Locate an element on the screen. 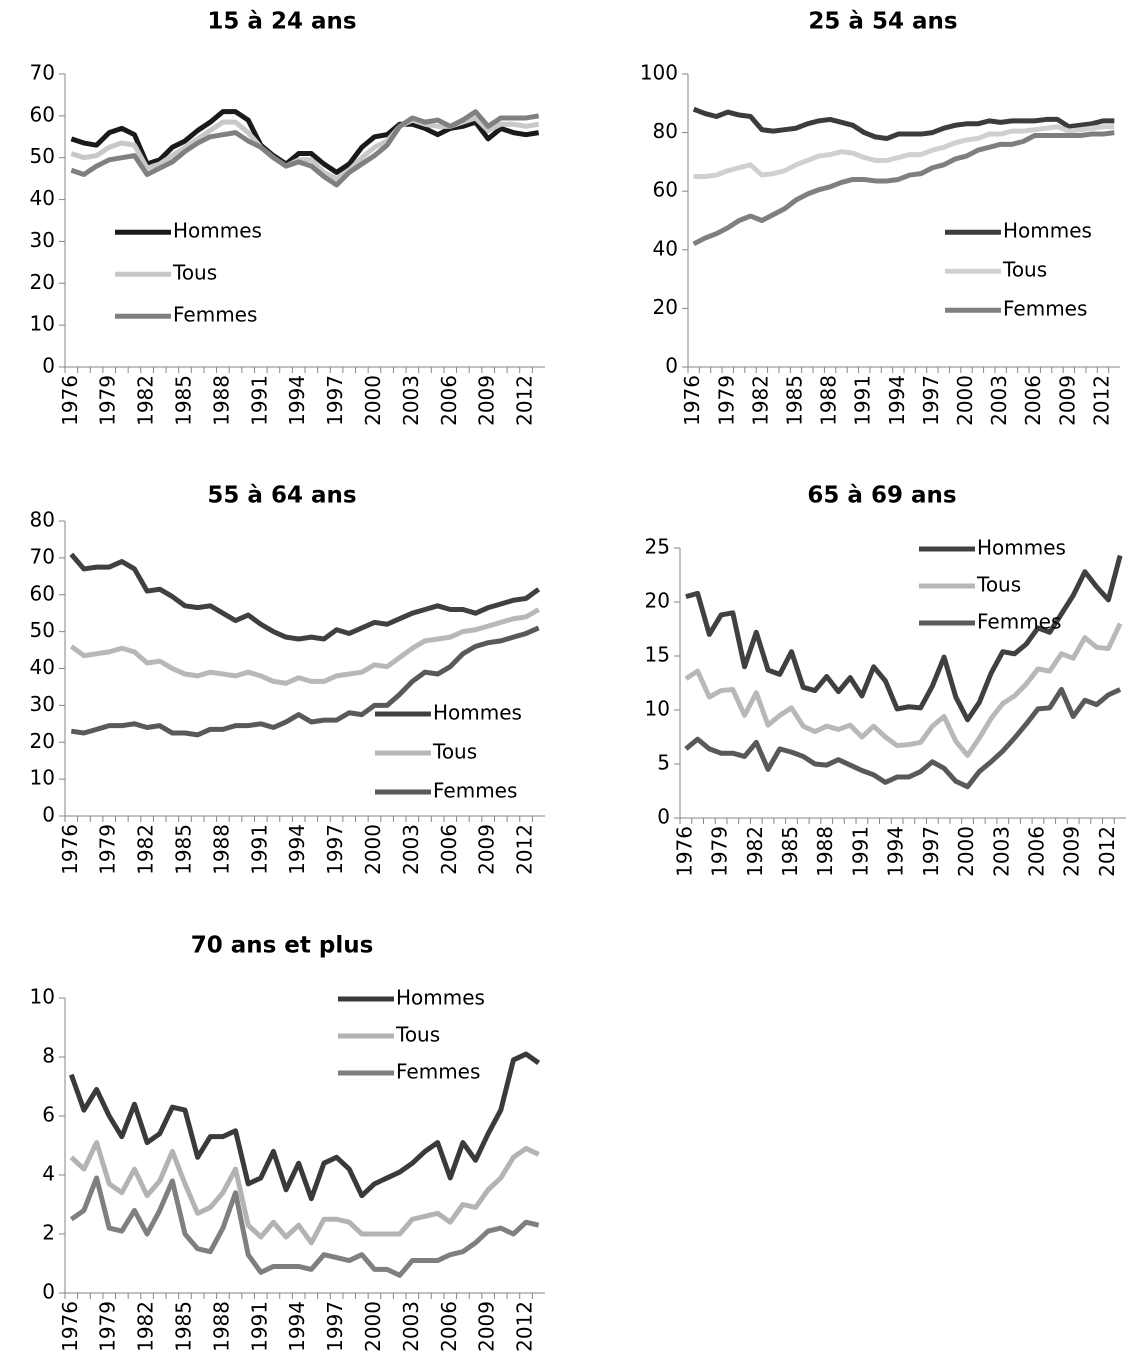  y-tick-label: 8 is located at coordinates (48, 1056).